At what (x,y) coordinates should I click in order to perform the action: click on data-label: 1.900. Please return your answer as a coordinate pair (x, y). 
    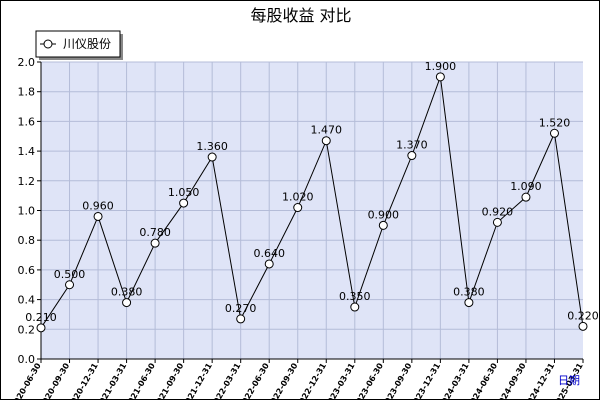
    Looking at the image, I should click on (441, 66).